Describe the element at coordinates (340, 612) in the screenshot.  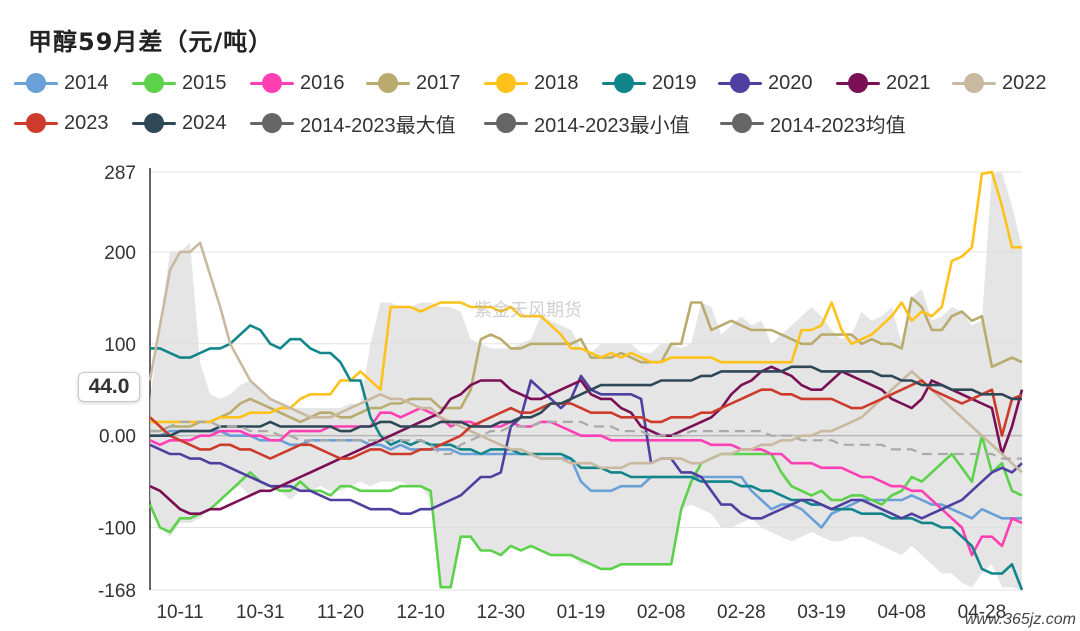
I see `x-tick-label: 11-20` at that location.